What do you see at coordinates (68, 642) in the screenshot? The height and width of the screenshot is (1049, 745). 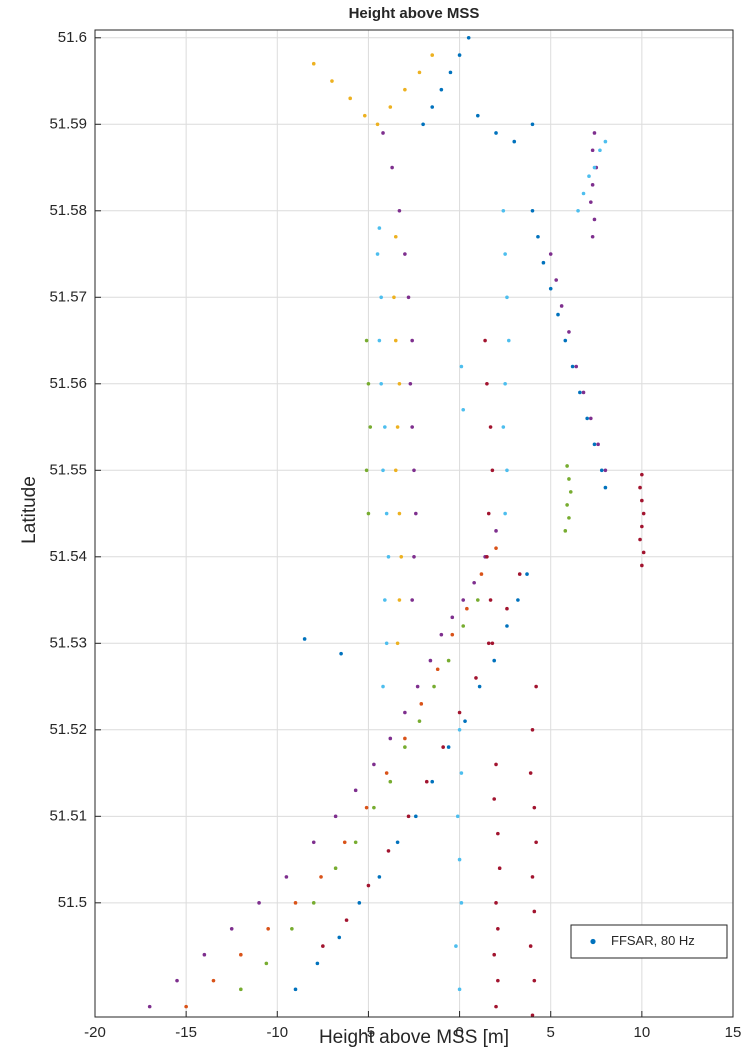 I see `y-tick-label: 51.53` at bounding box center [68, 642].